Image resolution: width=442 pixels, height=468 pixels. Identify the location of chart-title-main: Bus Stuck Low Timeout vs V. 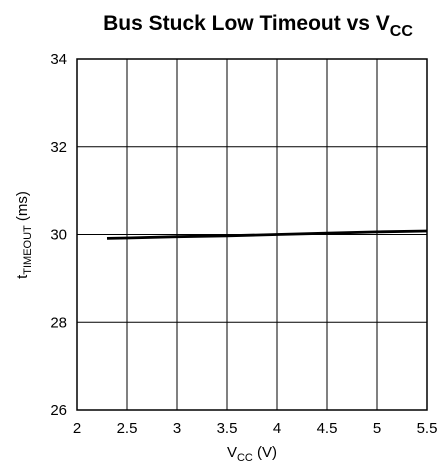
(246, 23).